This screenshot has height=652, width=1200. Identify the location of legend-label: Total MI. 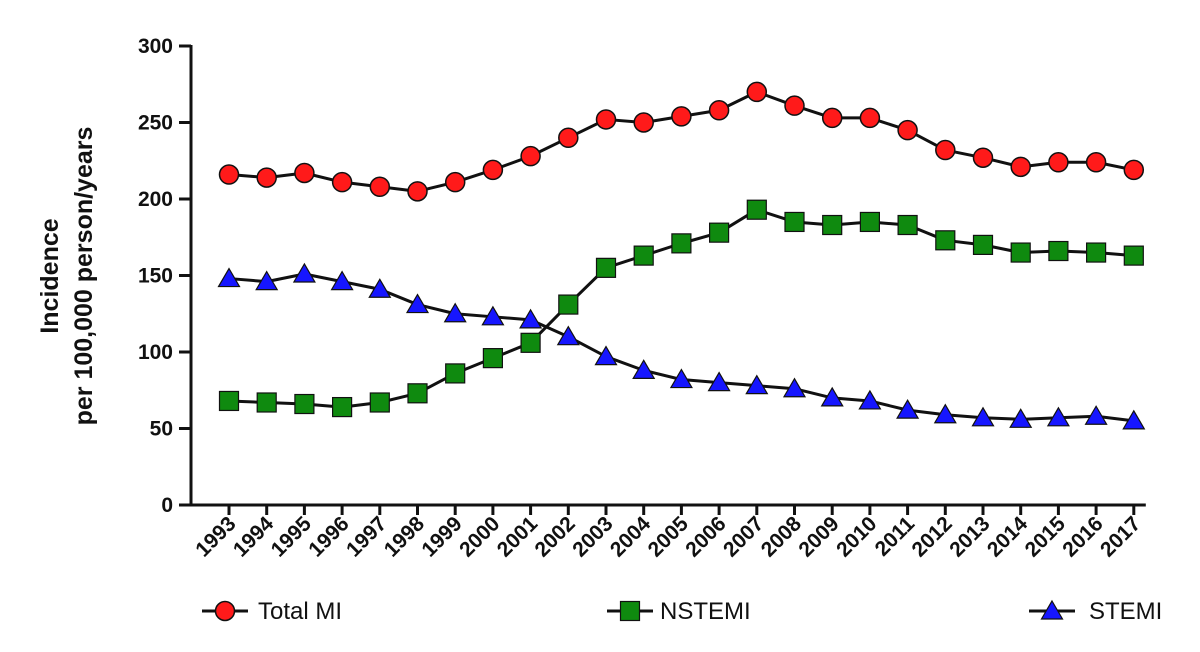
(300, 611).